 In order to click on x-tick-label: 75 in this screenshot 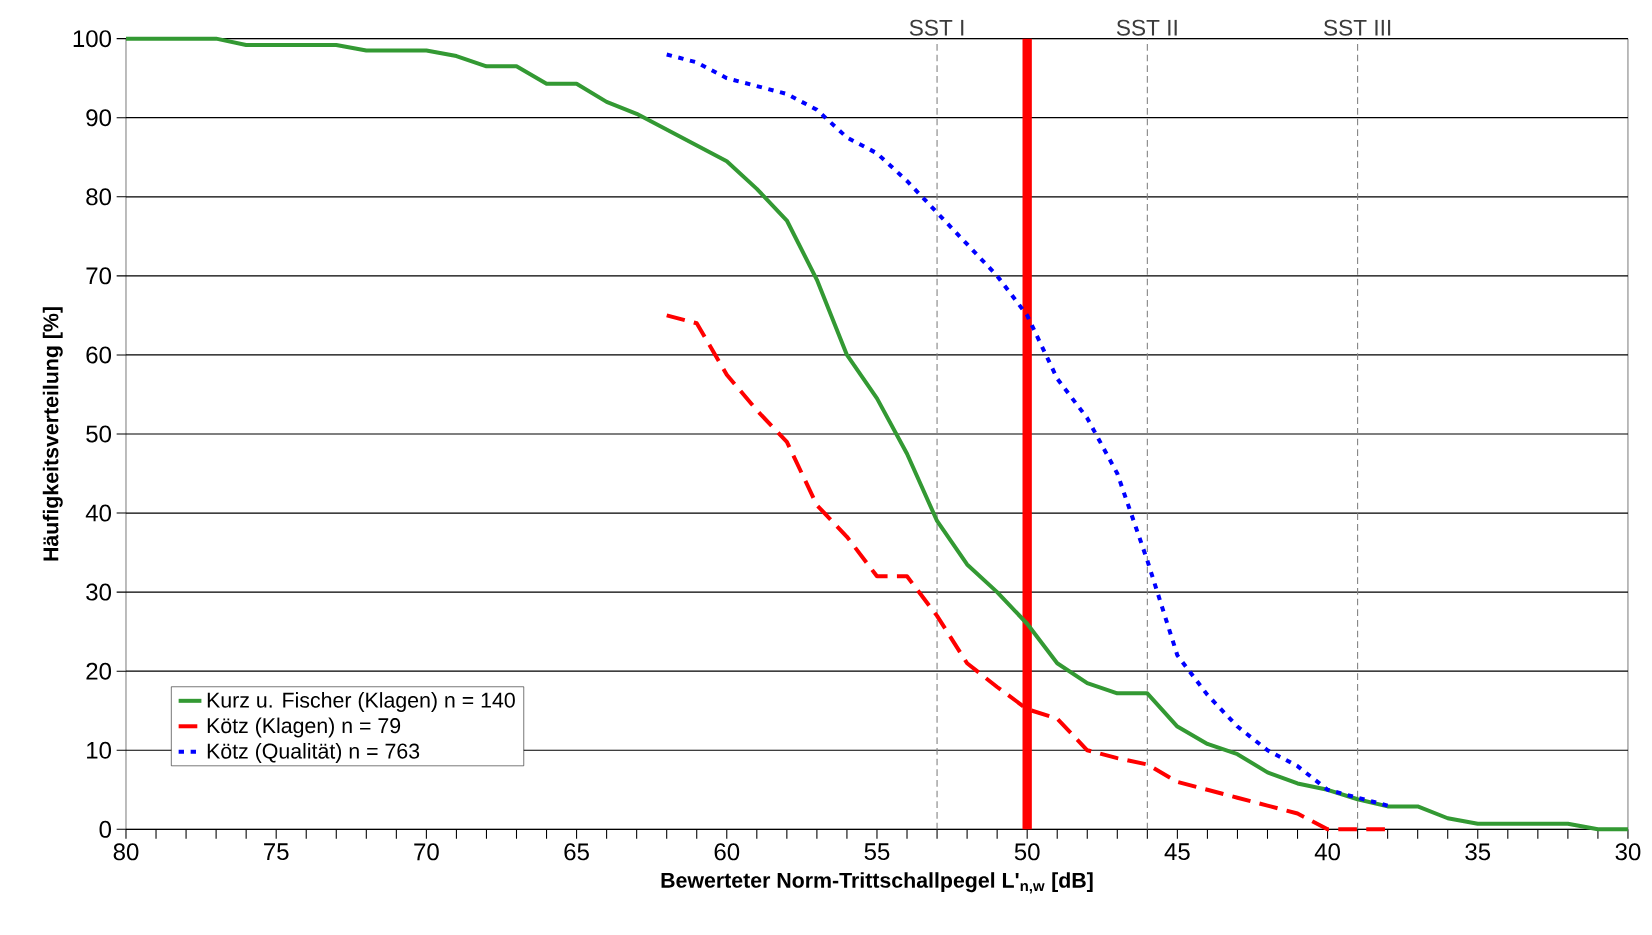, I will do `click(276, 852)`.